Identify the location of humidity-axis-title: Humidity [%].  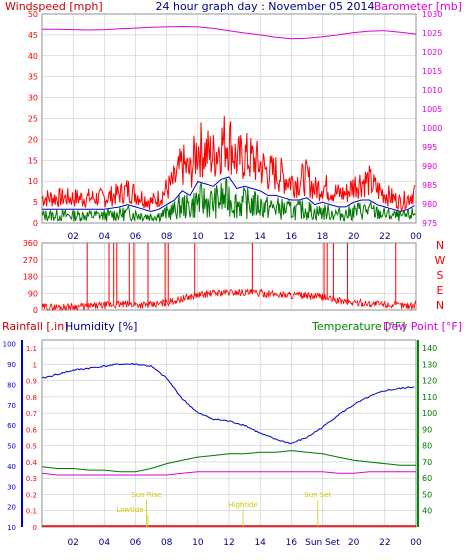
(101, 326).